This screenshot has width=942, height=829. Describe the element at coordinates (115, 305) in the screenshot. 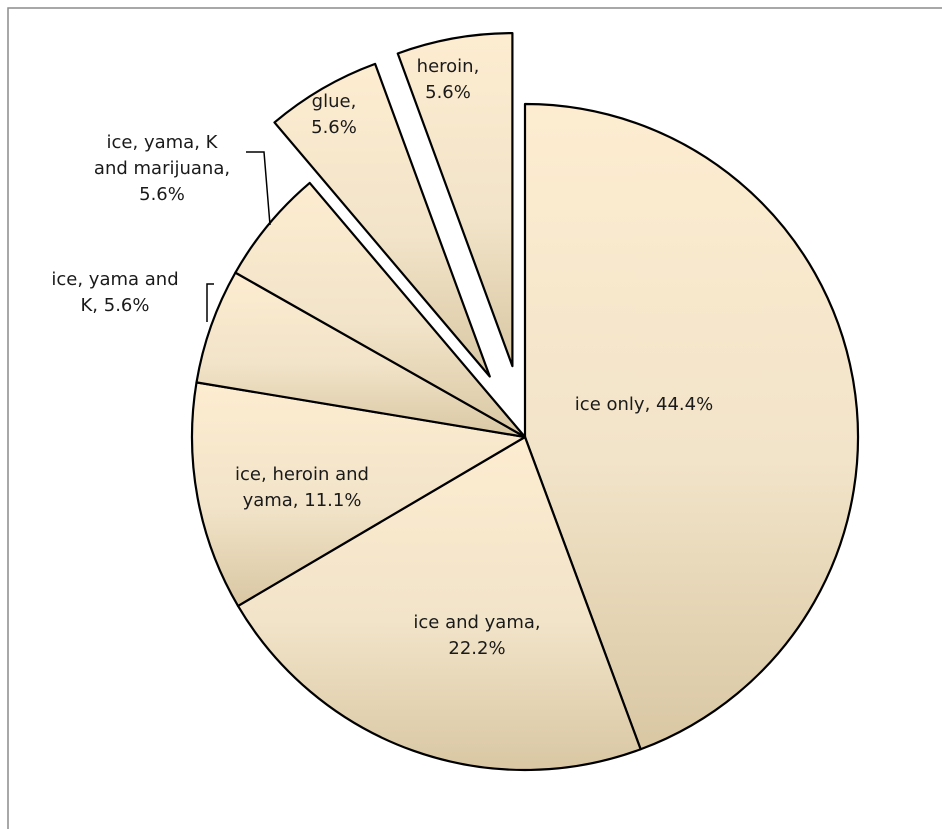

I see `data-label-line: K, 5.6%` at that location.